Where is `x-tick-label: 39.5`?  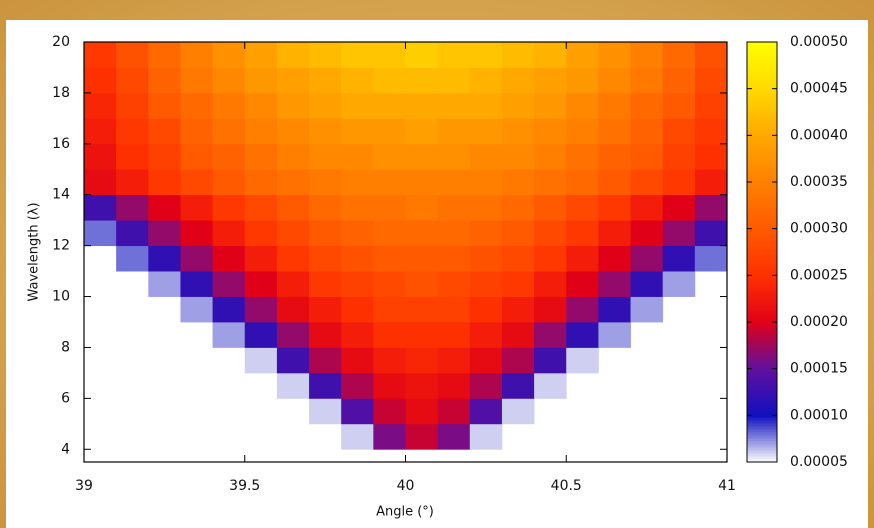 x-tick-label: 39.5 is located at coordinates (244, 486).